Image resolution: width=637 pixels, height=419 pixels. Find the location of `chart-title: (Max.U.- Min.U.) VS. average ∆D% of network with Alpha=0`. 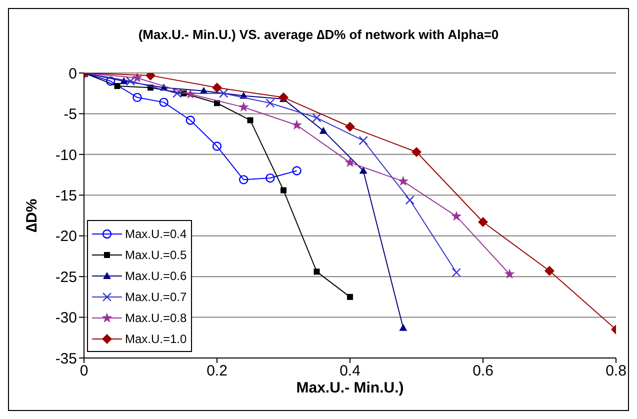

chart-title: (Max.U.- Min.U.) VS. average ∆D% of network with Alpha=0 is located at coordinates (318, 34).